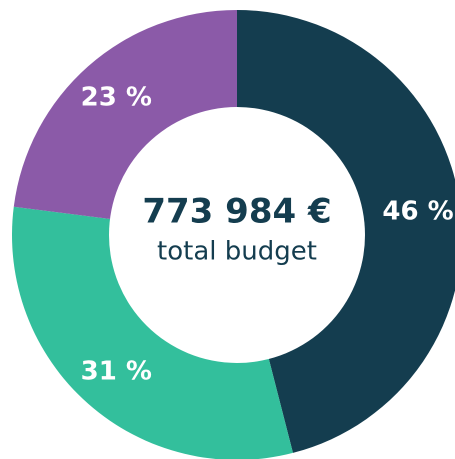 The height and width of the screenshot is (459, 455). I want to click on slice-label: 46 %, so click(417, 212).